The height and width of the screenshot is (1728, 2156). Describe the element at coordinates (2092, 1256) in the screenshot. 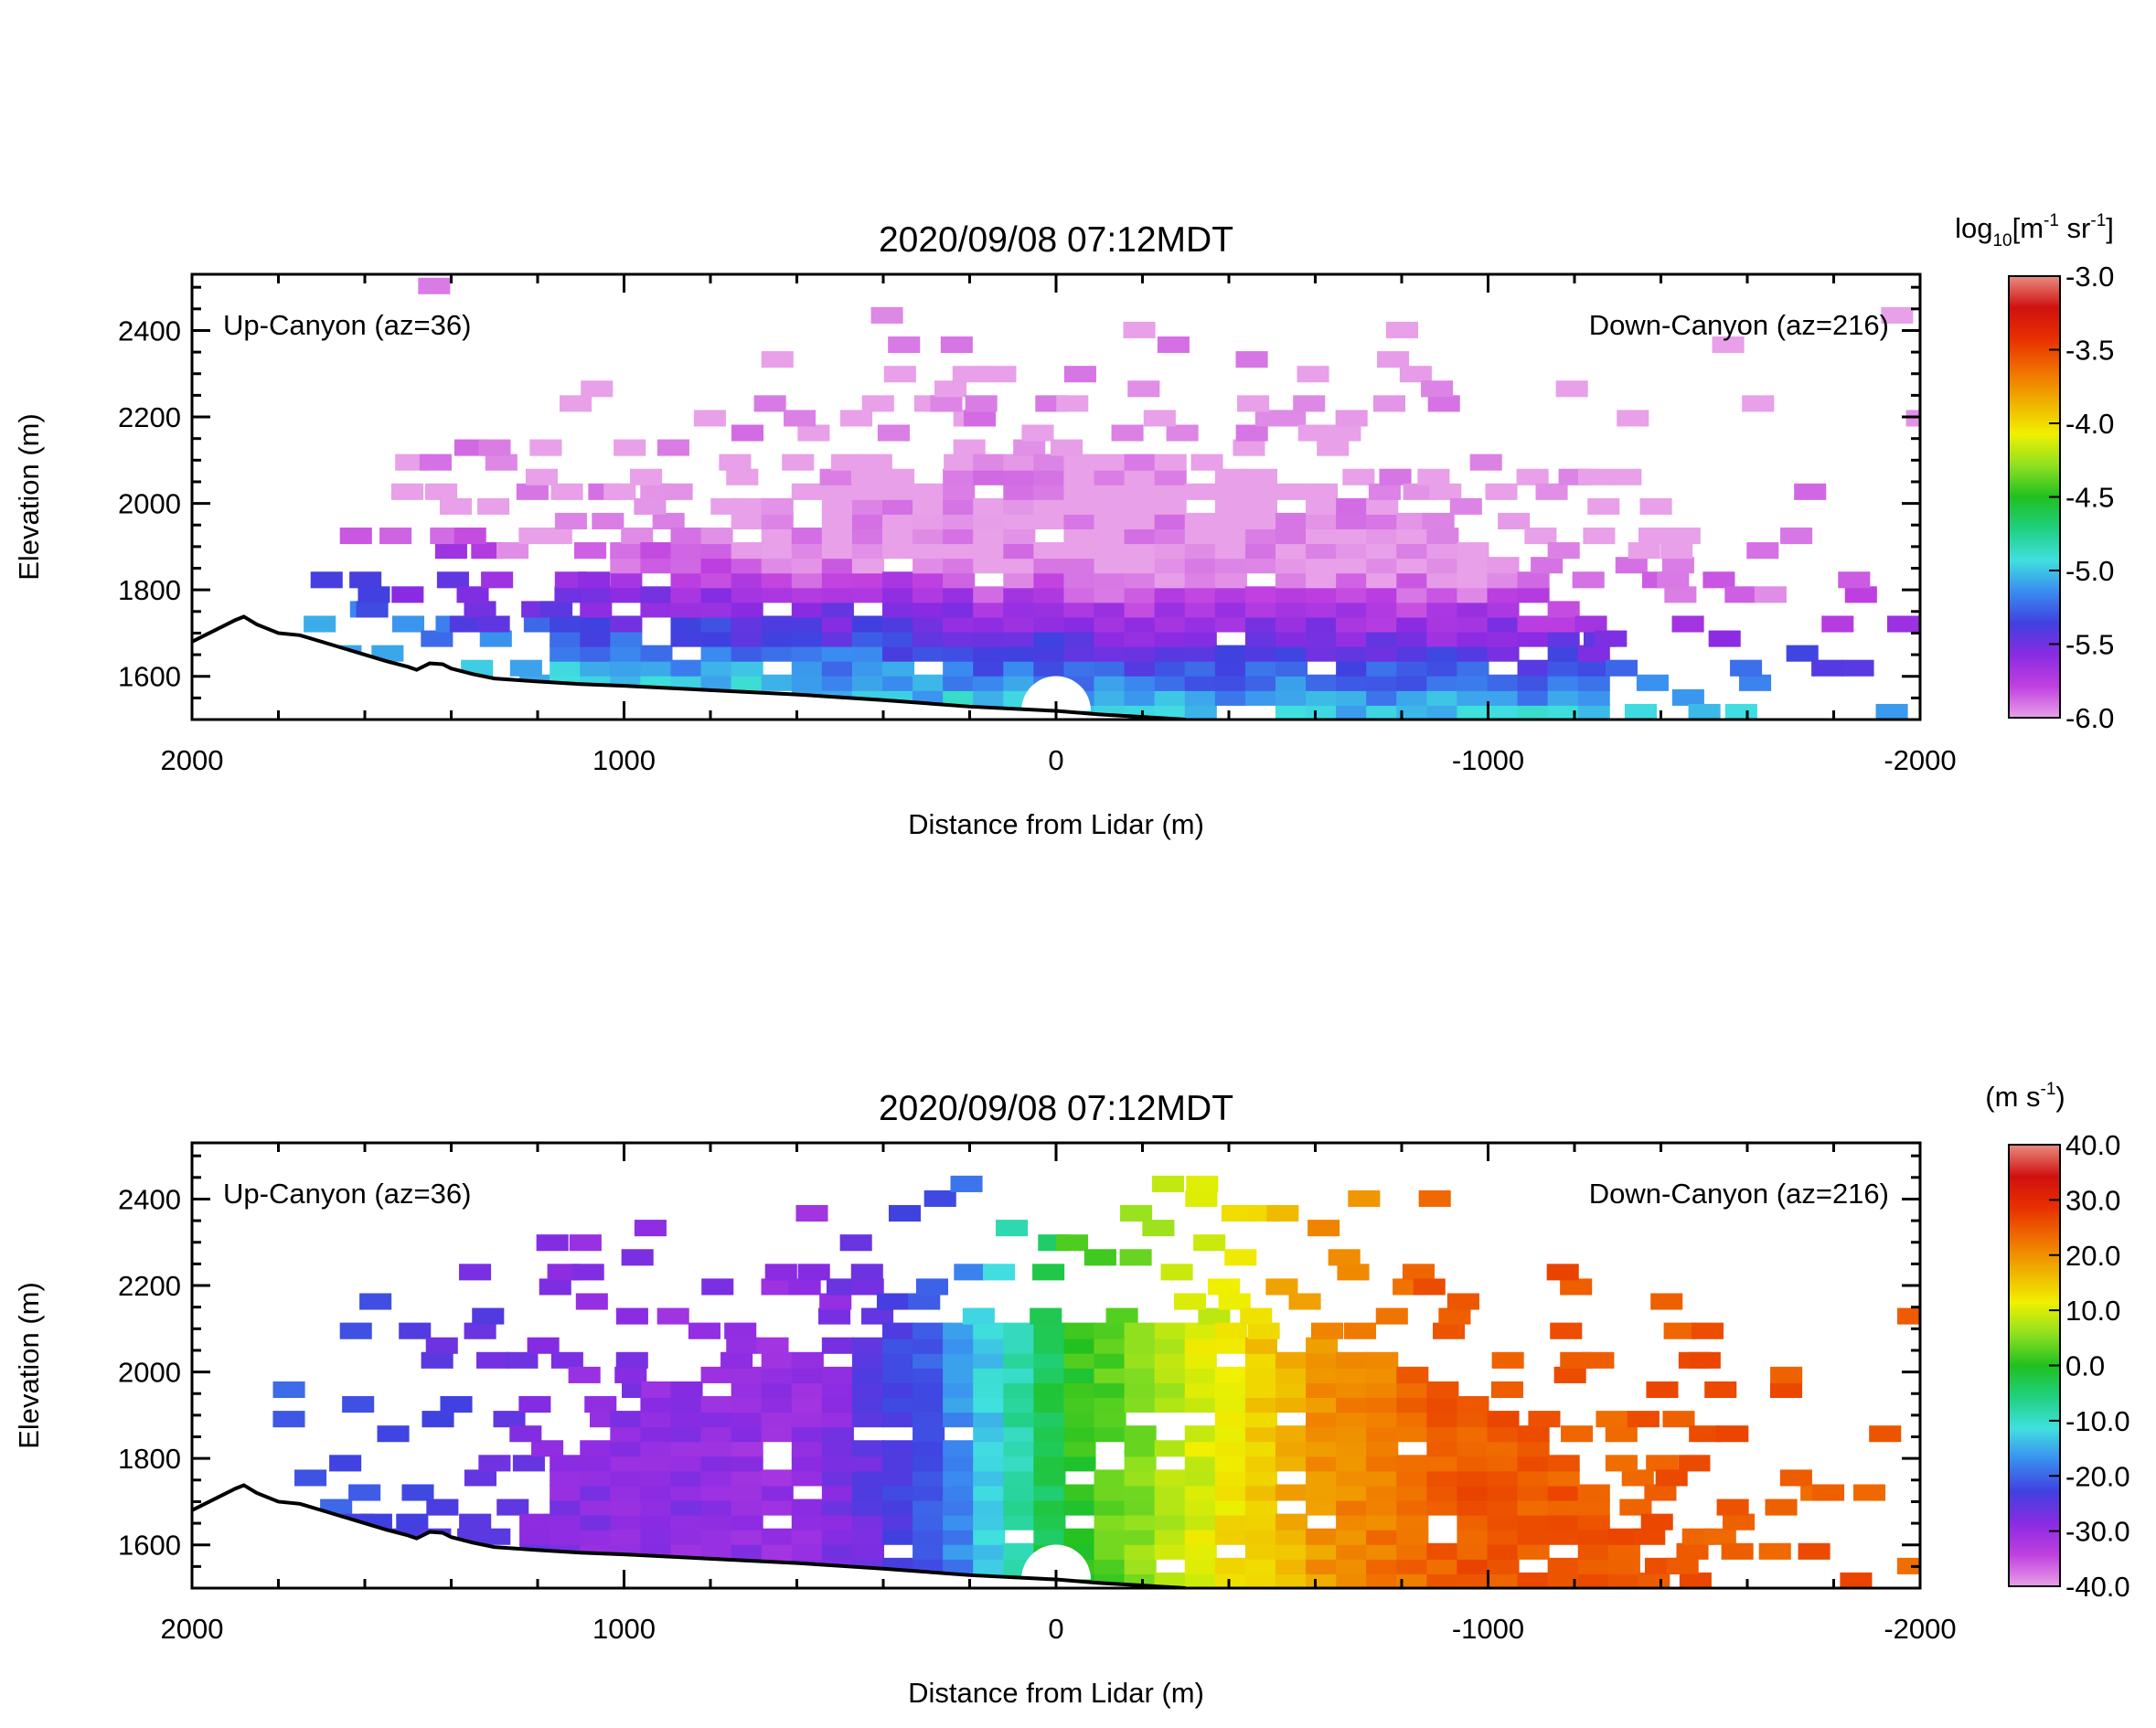

I see `colorbar-tick-label: 20.0` at that location.